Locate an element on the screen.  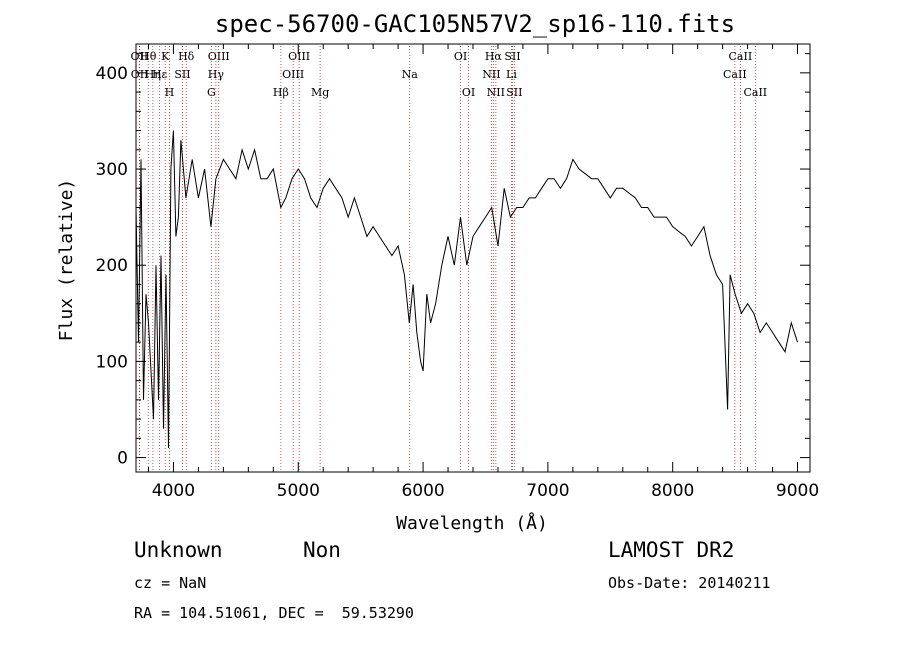
x-tick-label: 6000 is located at coordinates (422, 491).